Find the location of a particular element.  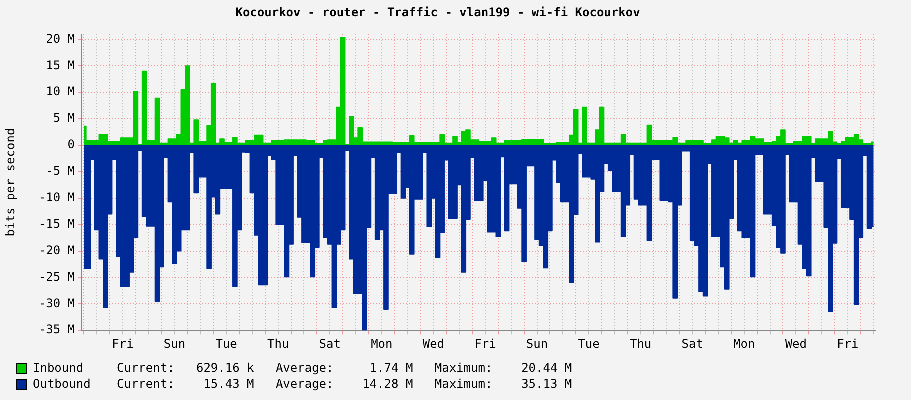

text: Current: 629.16 k Average: 1.74 M Maximum: 20.44 M is located at coordinates (344, 368).